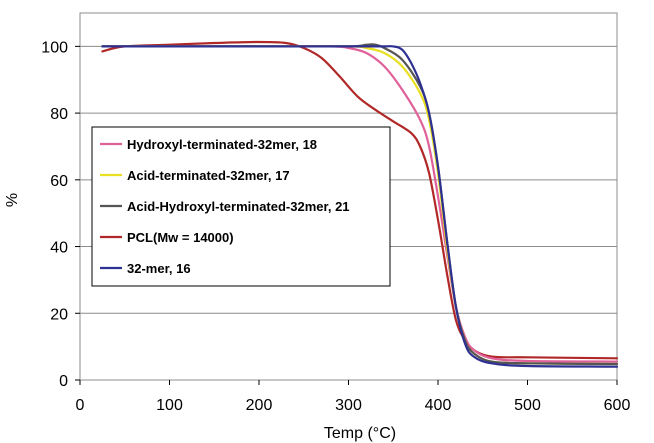 The height and width of the screenshot is (443, 654). Describe the element at coordinates (63, 381) in the screenshot. I see `y-tick-label: 0` at that location.